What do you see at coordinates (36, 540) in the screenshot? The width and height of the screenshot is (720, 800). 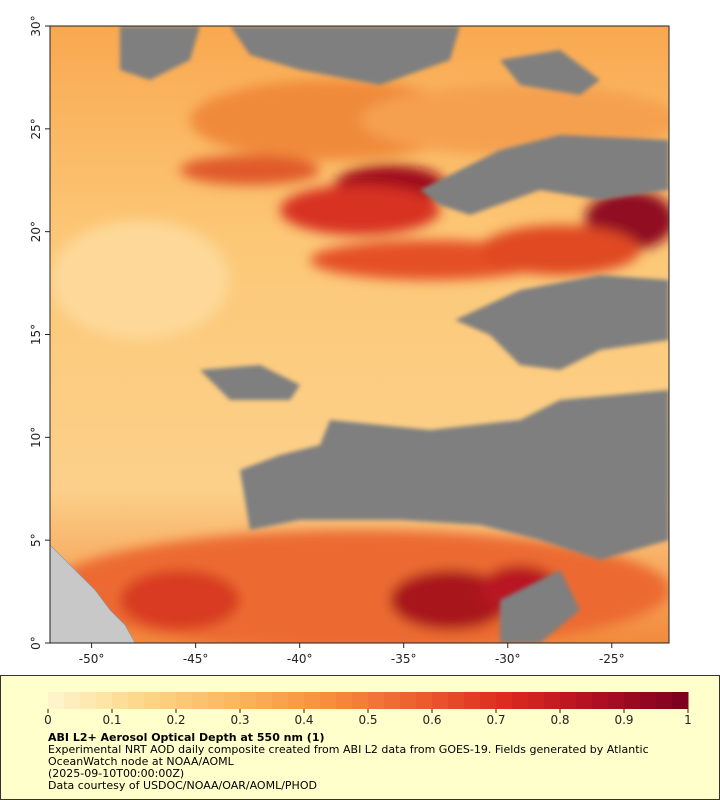 I see `y-tick-label: 5°` at bounding box center [36, 540].